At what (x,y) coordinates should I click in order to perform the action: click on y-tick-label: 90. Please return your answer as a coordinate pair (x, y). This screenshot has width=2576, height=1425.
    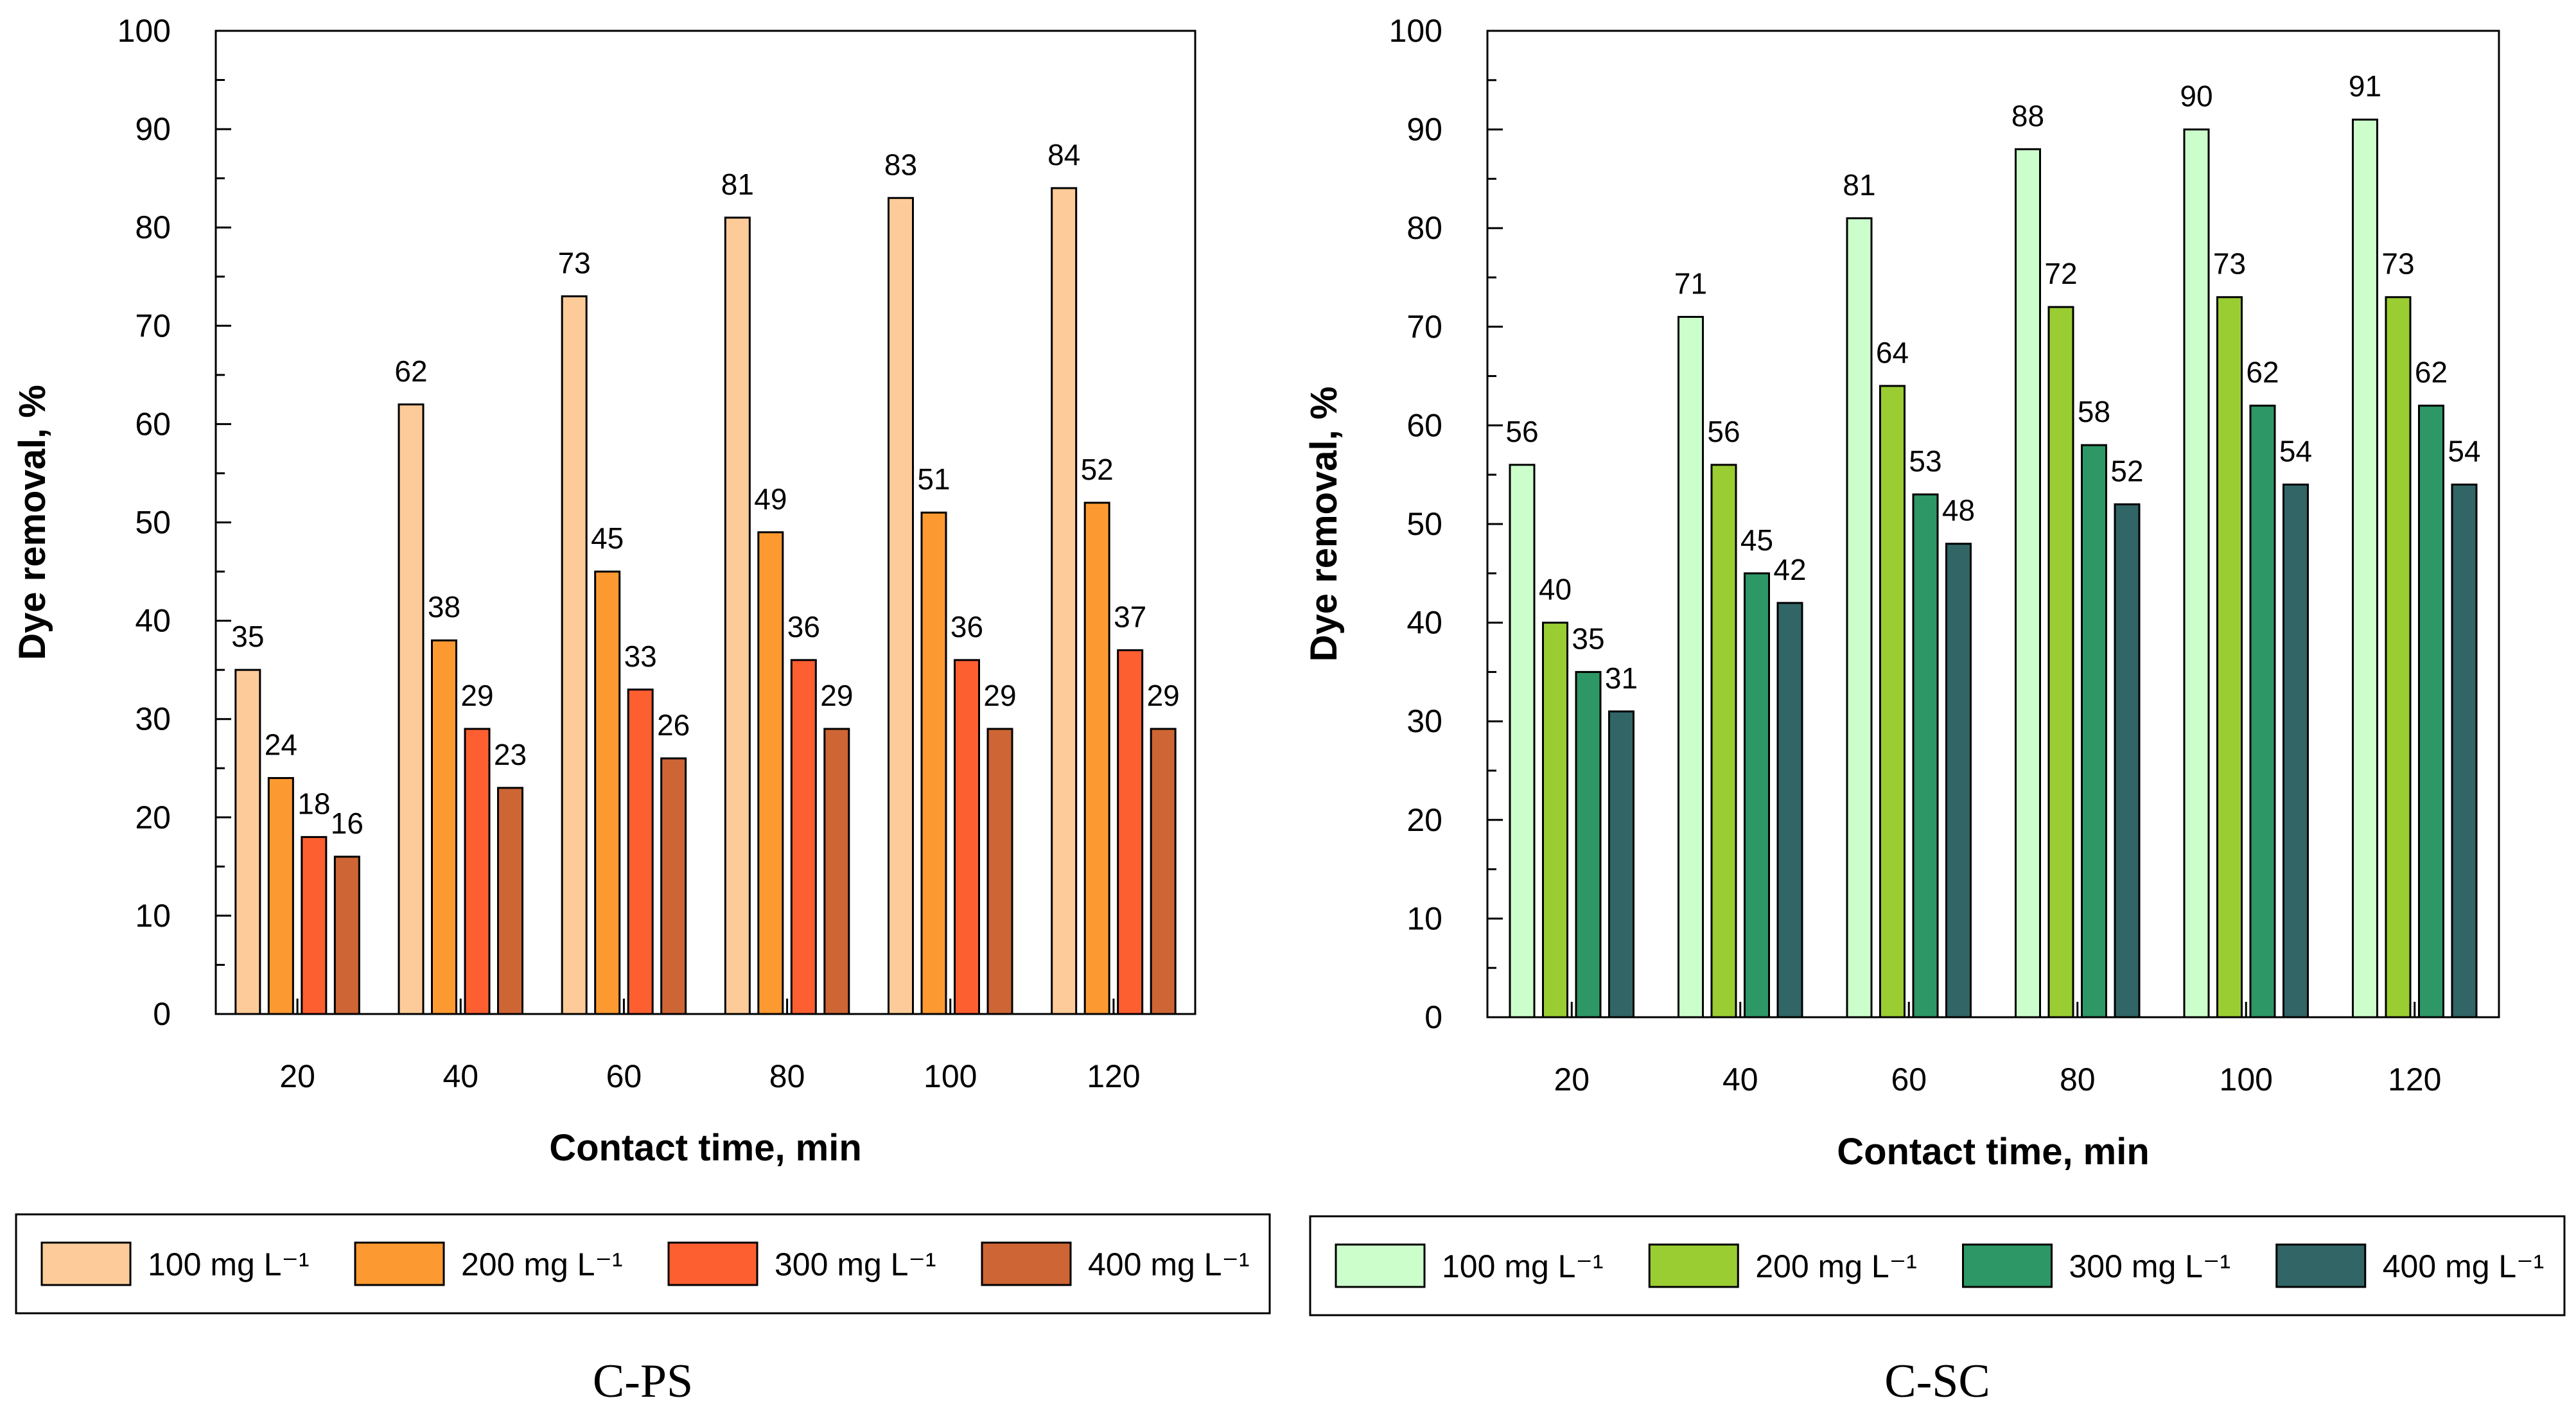
    Looking at the image, I should click on (153, 129).